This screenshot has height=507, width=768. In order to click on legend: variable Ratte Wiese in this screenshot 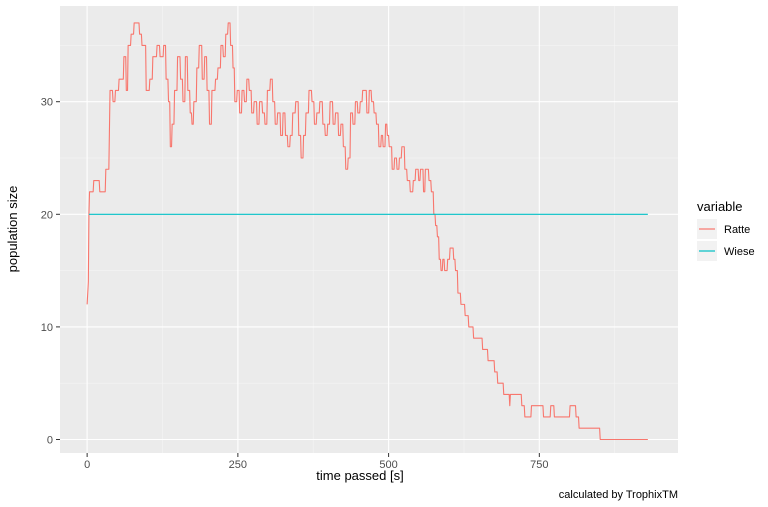, I will do `click(726, 230)`.